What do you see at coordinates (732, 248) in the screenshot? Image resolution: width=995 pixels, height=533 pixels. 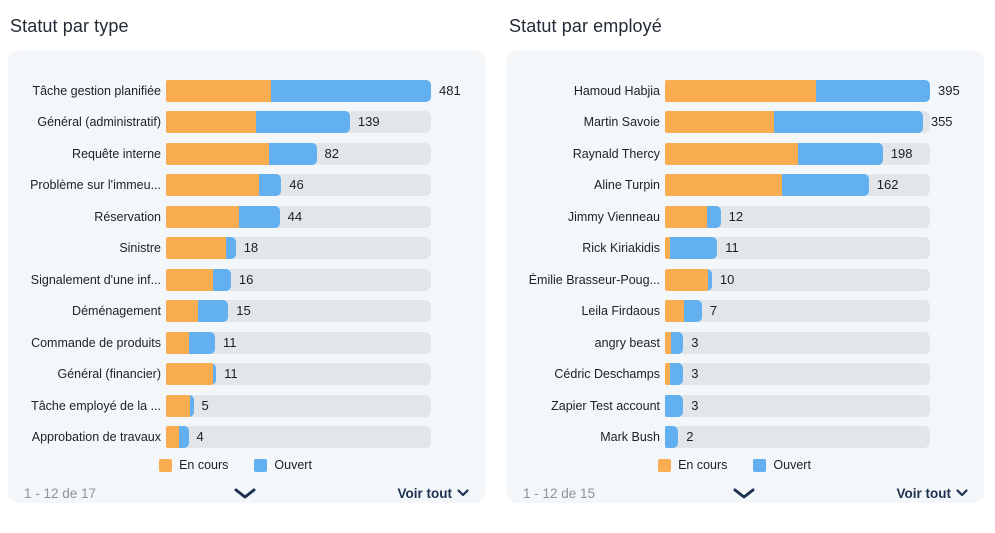 I see `bar-value-label: 11` at bounding box center [732, 248].